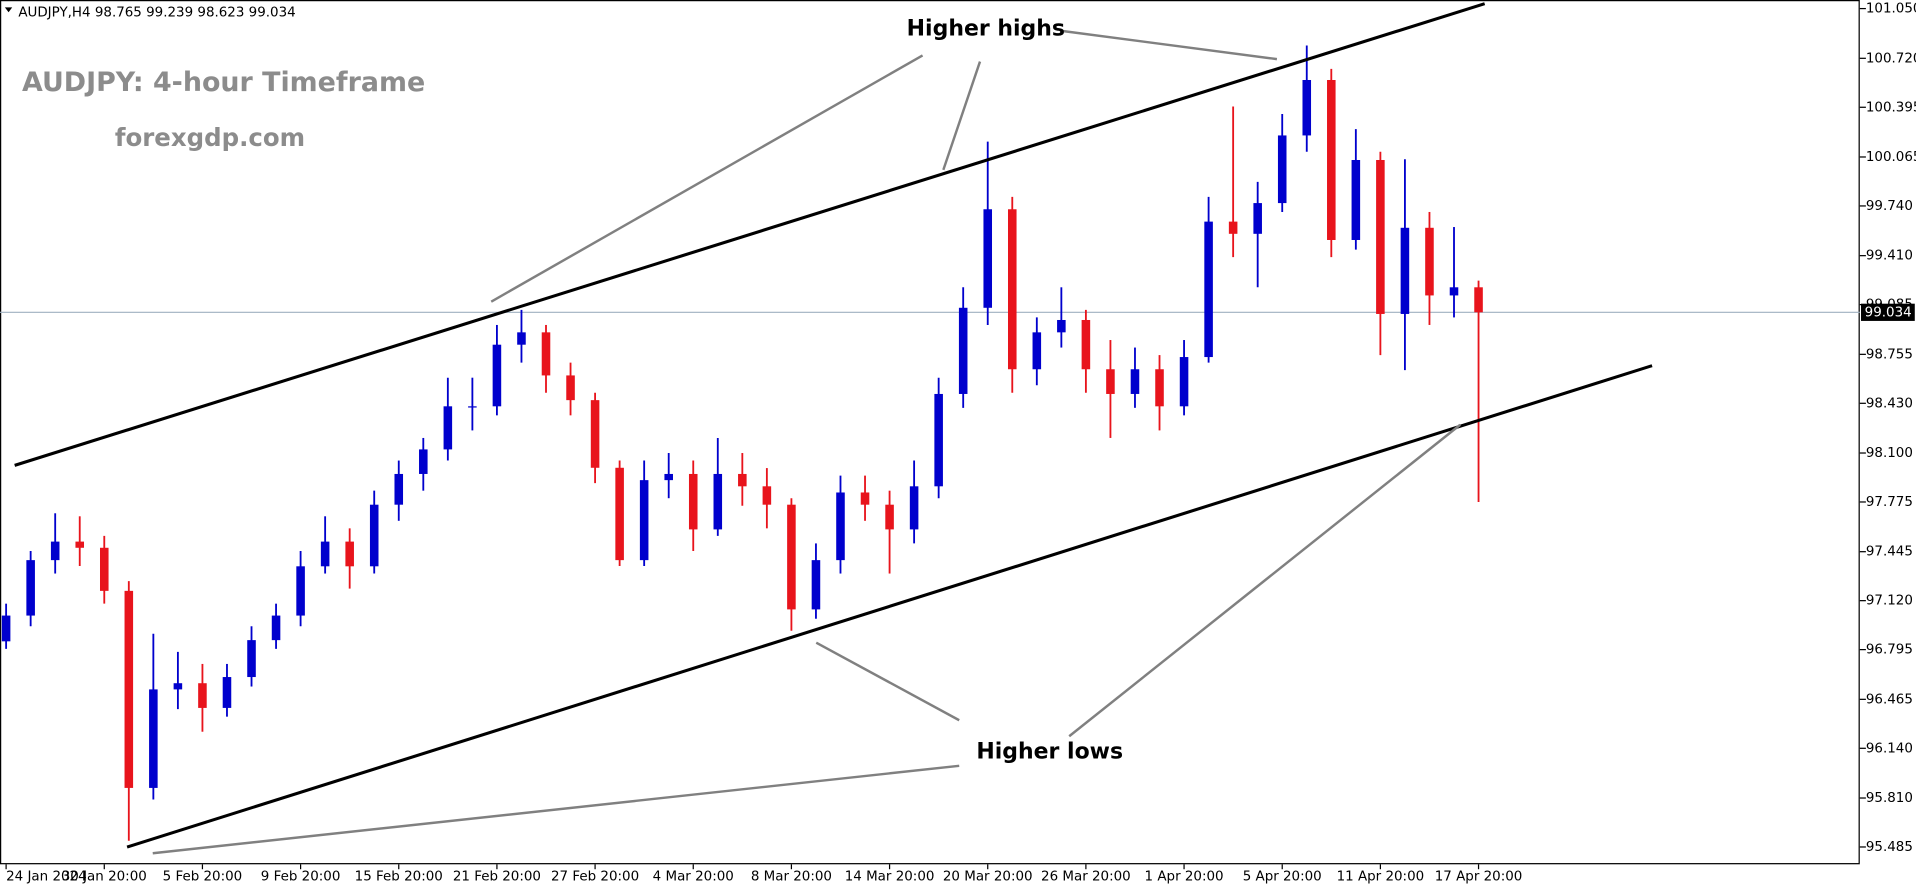 This screenshot has height=884, width=1916. I want to click on price-label-box, so click(1888, 312).